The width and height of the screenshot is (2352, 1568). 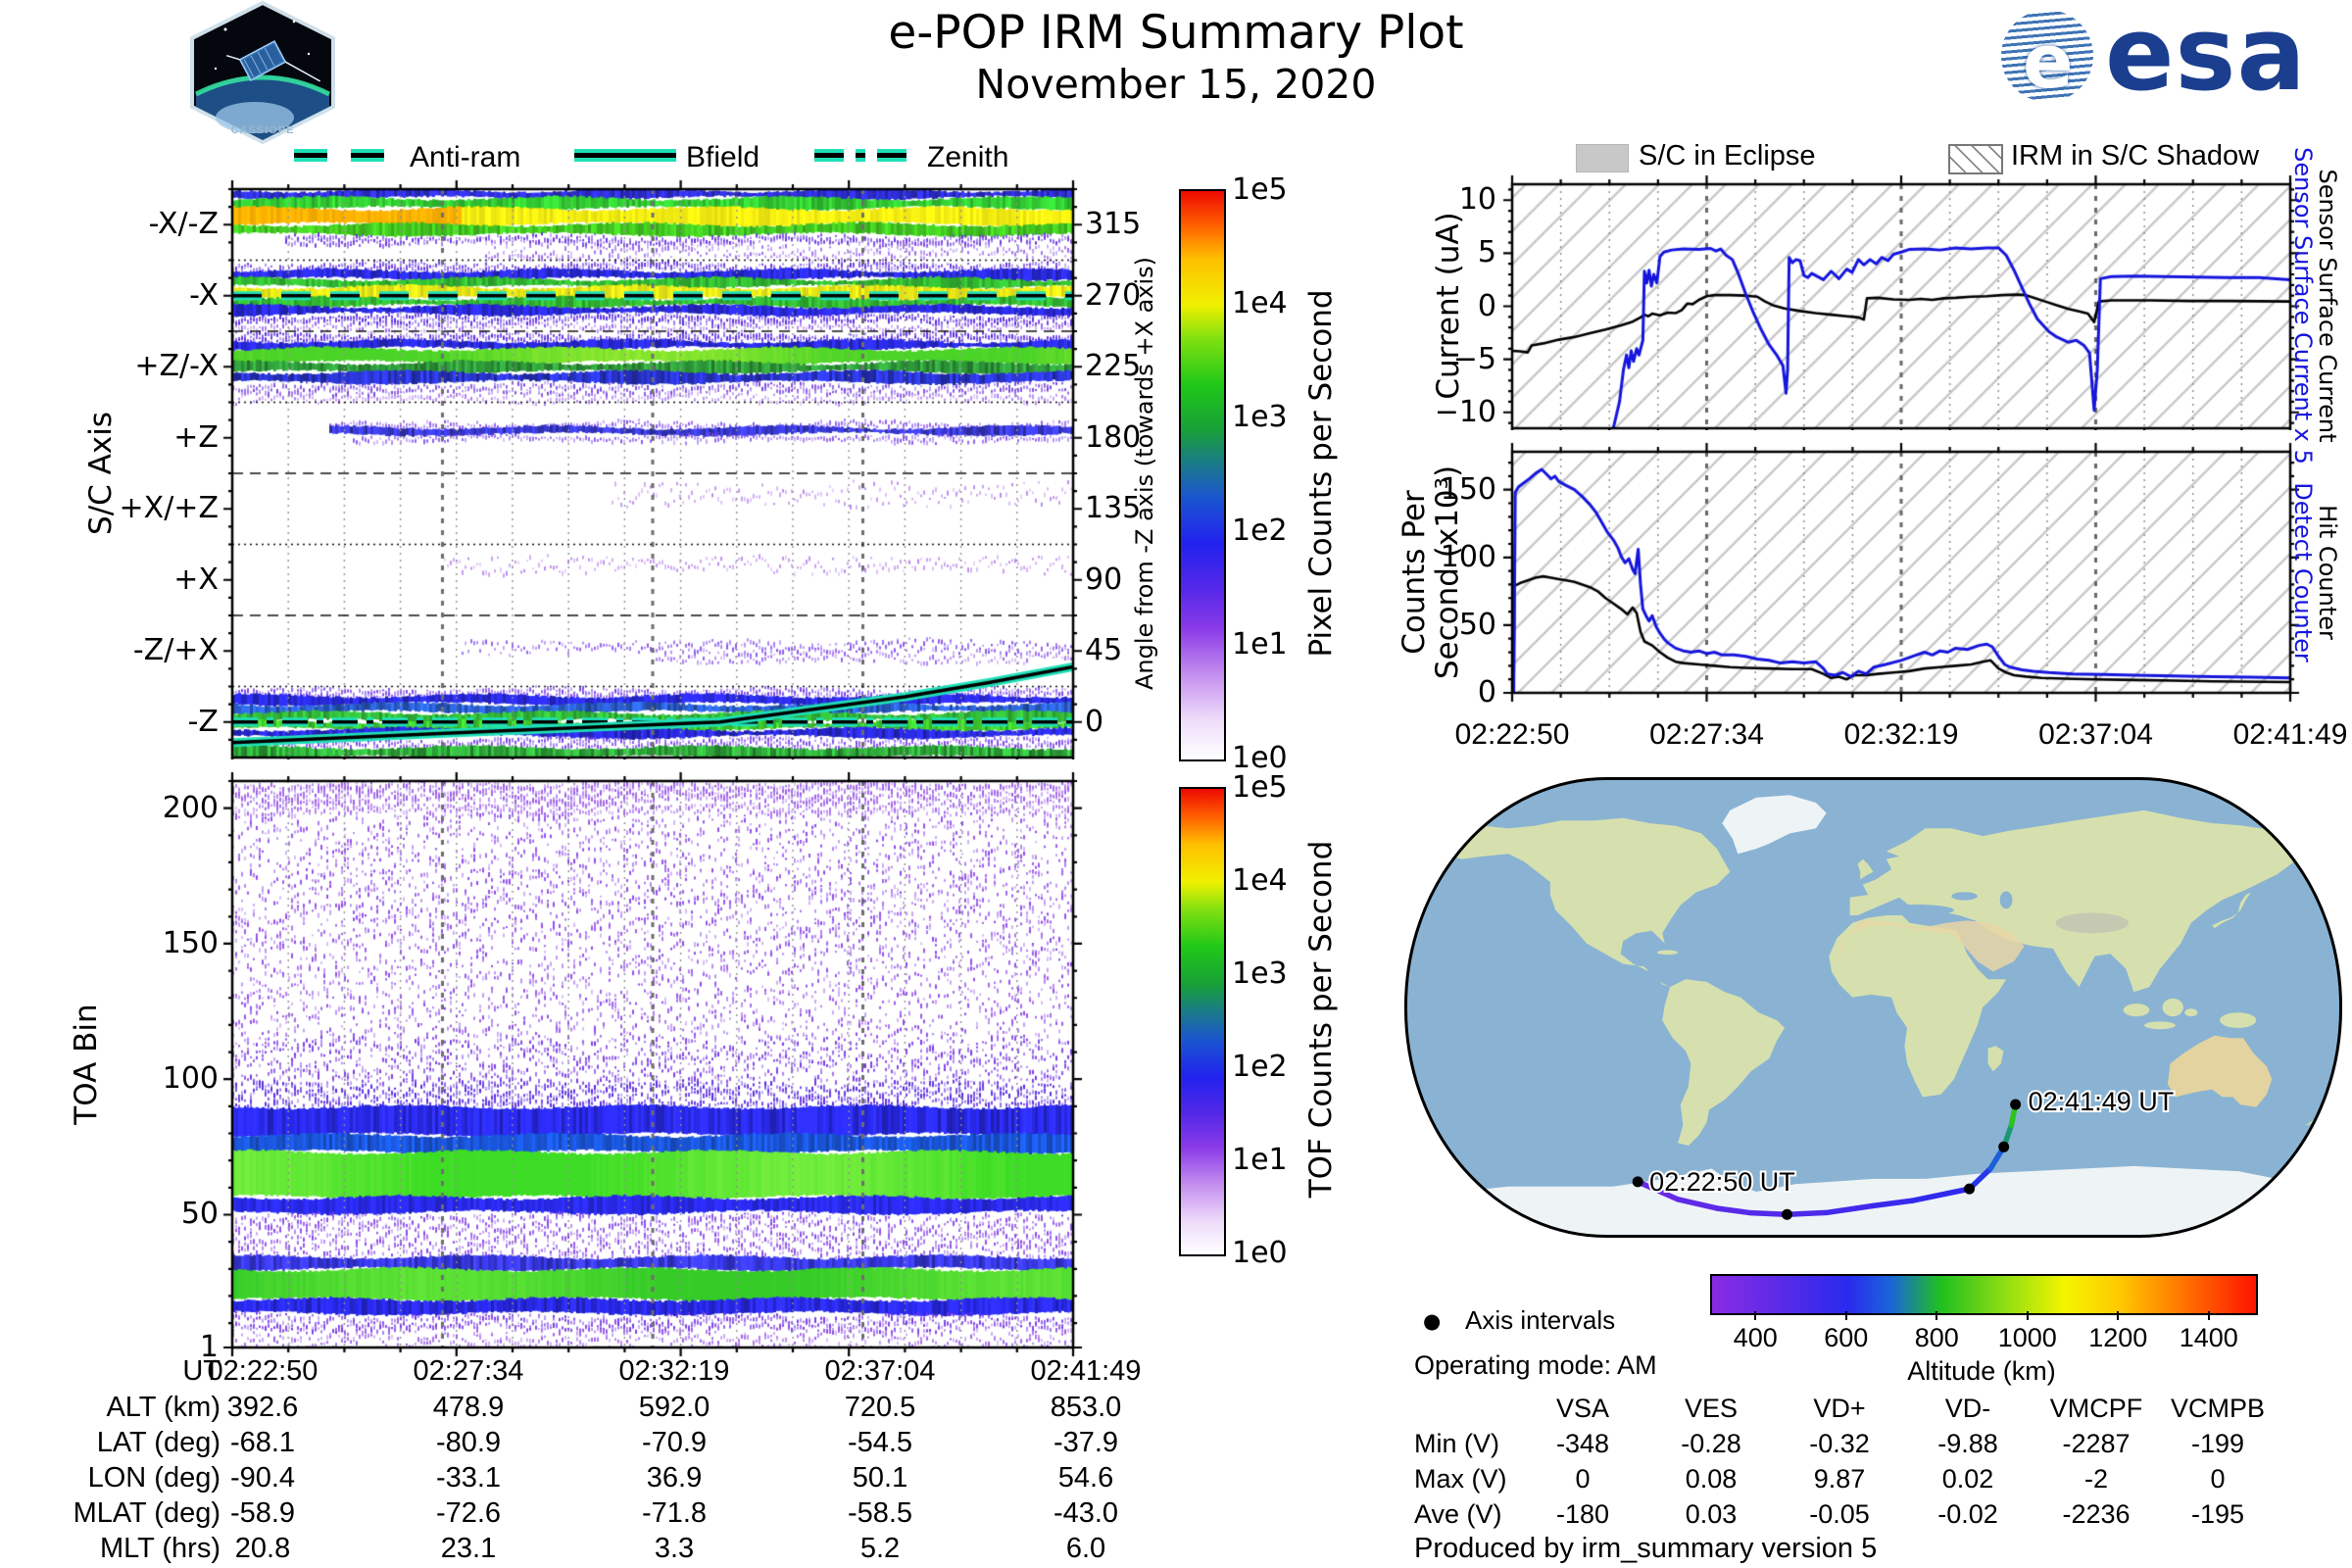 What do you see at coordinates (674, 1407) in the screenshot?
I see `nav-table-cell: 592.0` at bounding box center [674, 1407].